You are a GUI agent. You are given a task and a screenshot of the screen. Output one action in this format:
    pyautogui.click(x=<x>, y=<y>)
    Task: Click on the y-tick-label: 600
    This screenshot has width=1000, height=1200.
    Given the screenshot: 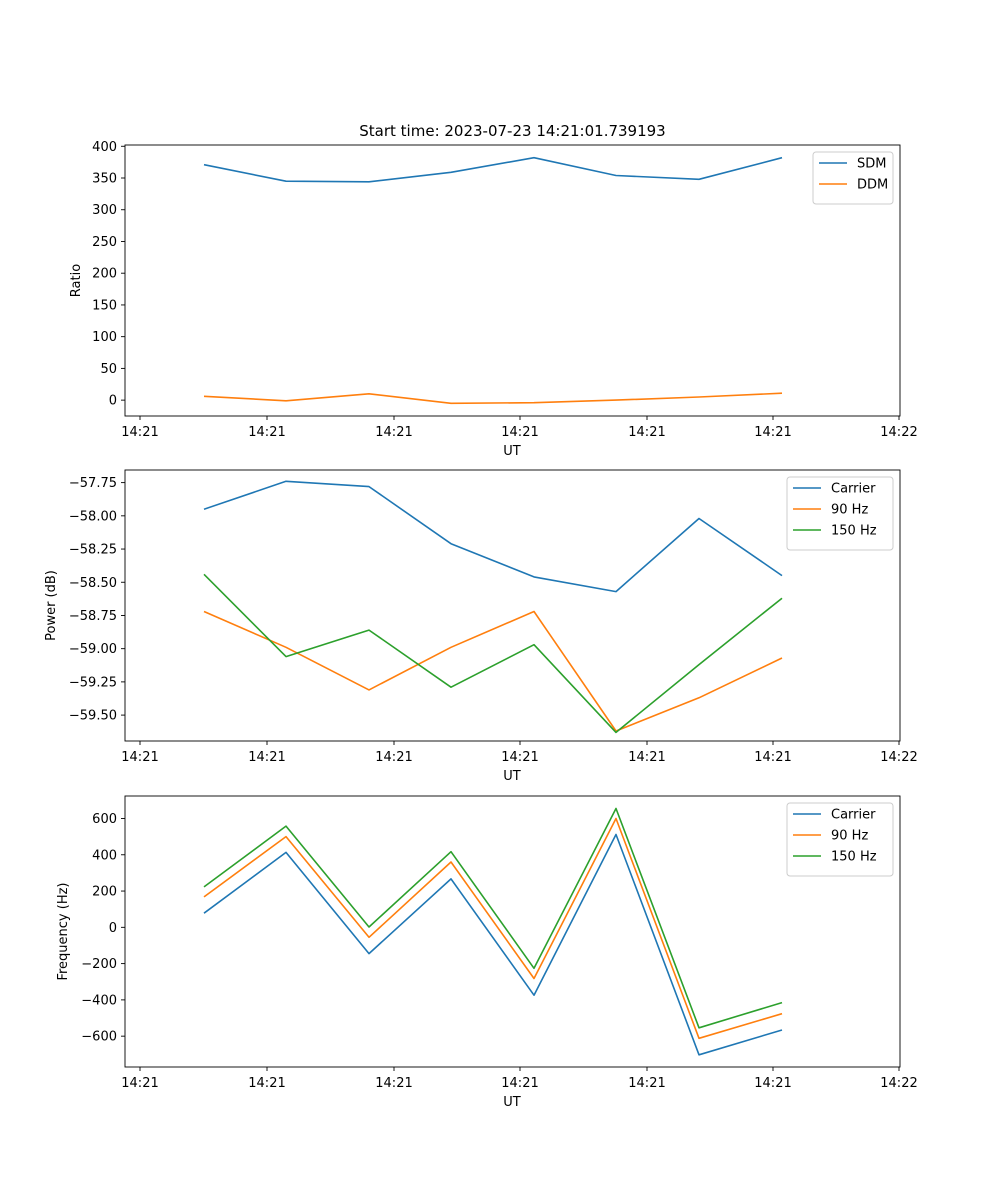 What is the action you would take?
    pyautogui.click(x=104, y=819)
    